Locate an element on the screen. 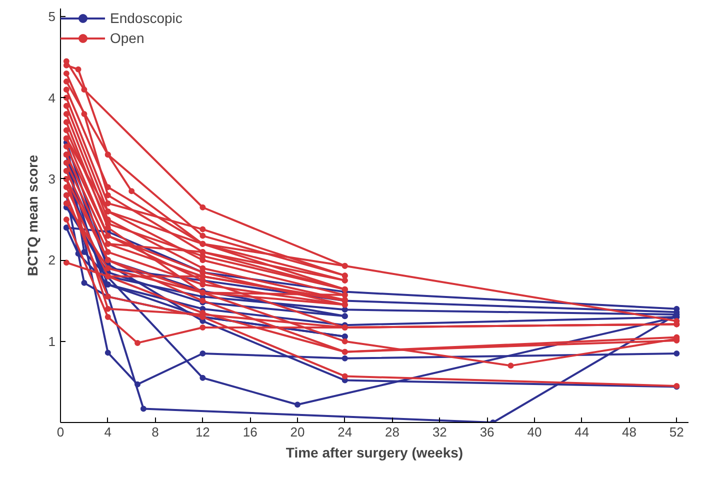 The height and width of the screenshot is (479, 707). x-tick-label: 48 is located at coordinates (629, 432).